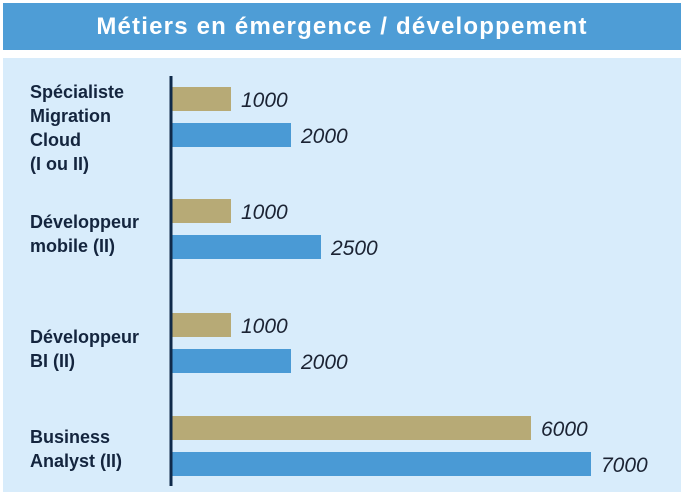 The image size is (684, 495). What do you see at coordinates (201, 211) in the screenshot?
I see `bar-s1-c2` at bounding box center [201, 211].